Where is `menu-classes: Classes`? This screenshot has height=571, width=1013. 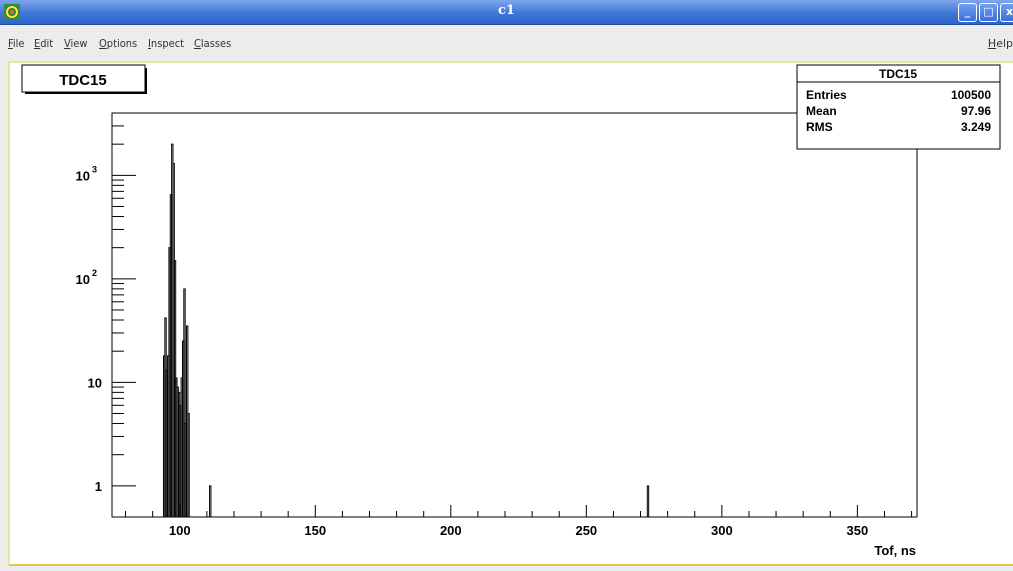 menu-classes: Classes is located at coordinates (213, 43).